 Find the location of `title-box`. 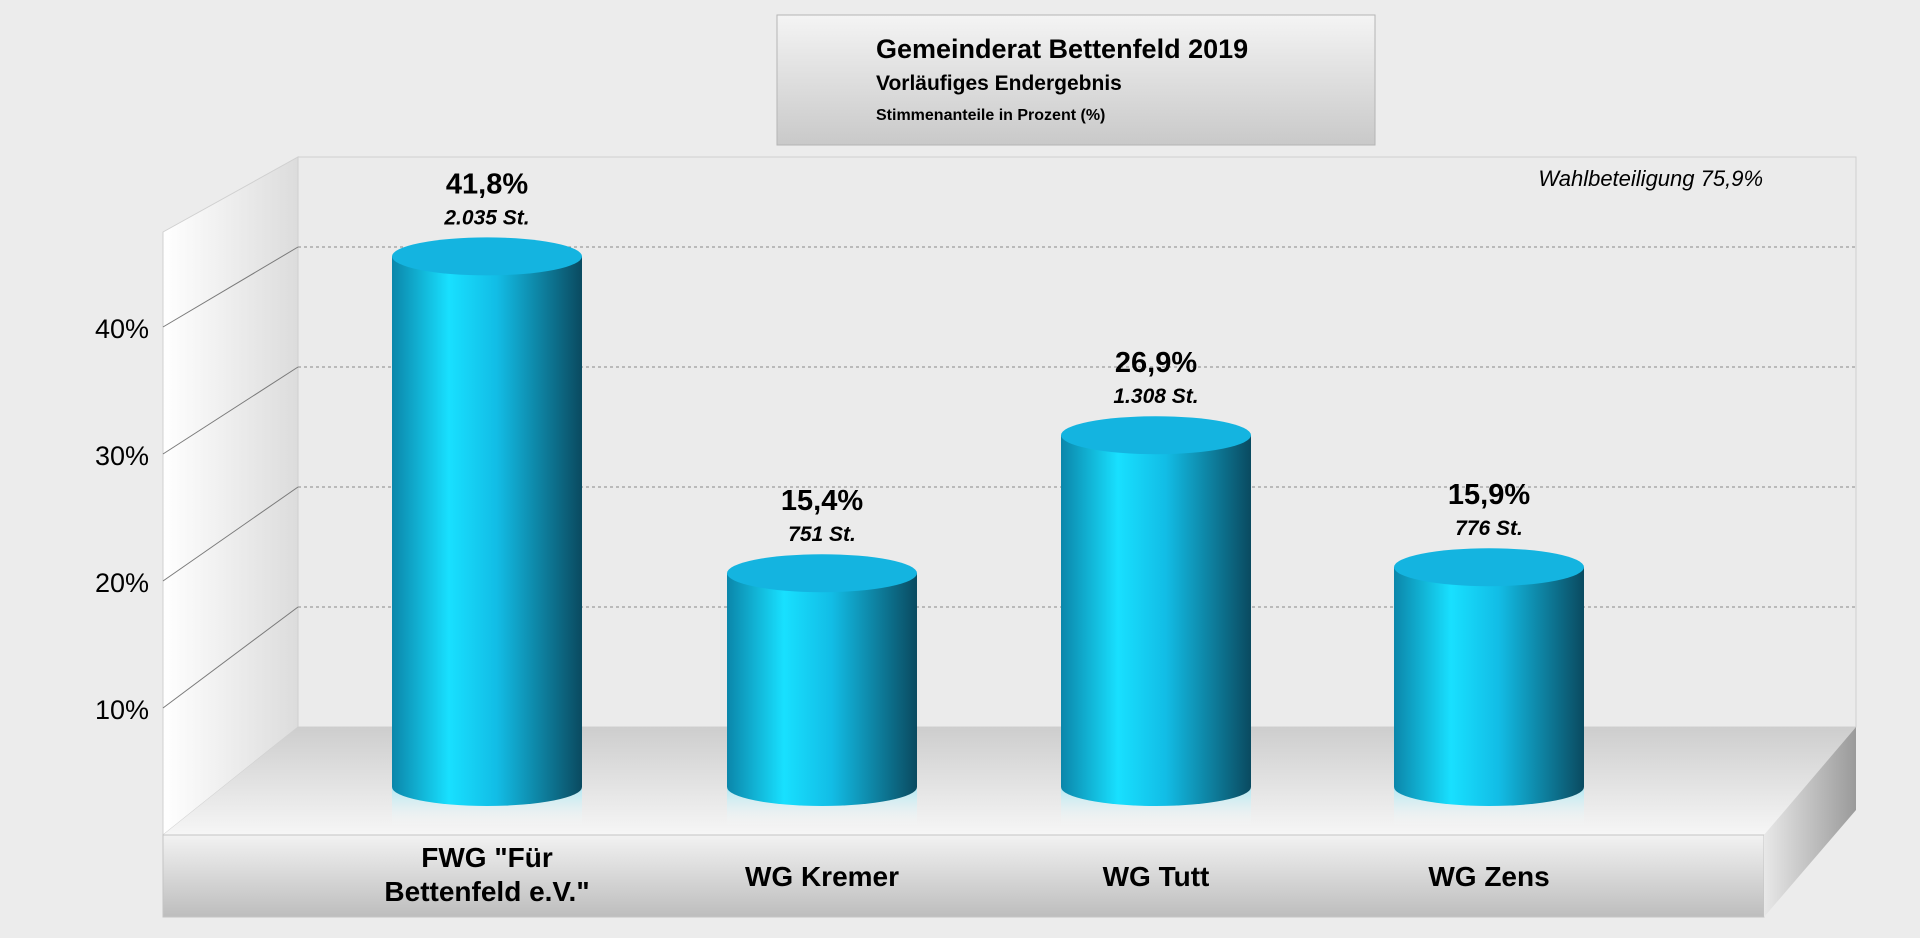

title-box is located at coordinates (1076, 80).